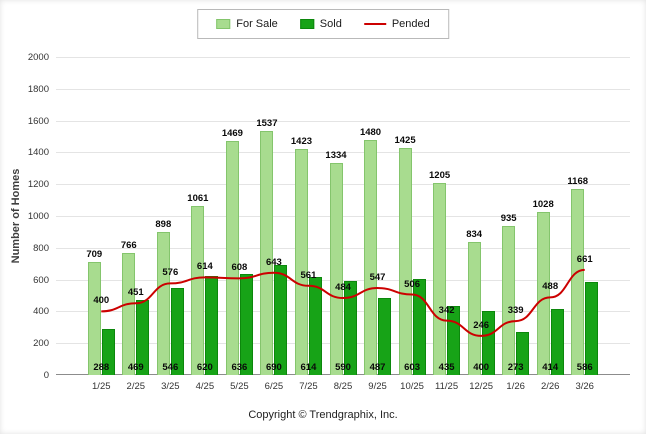  Describe the element at coordinates (128, 246) in the screenshot. I see `for-sale-value-label: 766` at that location.